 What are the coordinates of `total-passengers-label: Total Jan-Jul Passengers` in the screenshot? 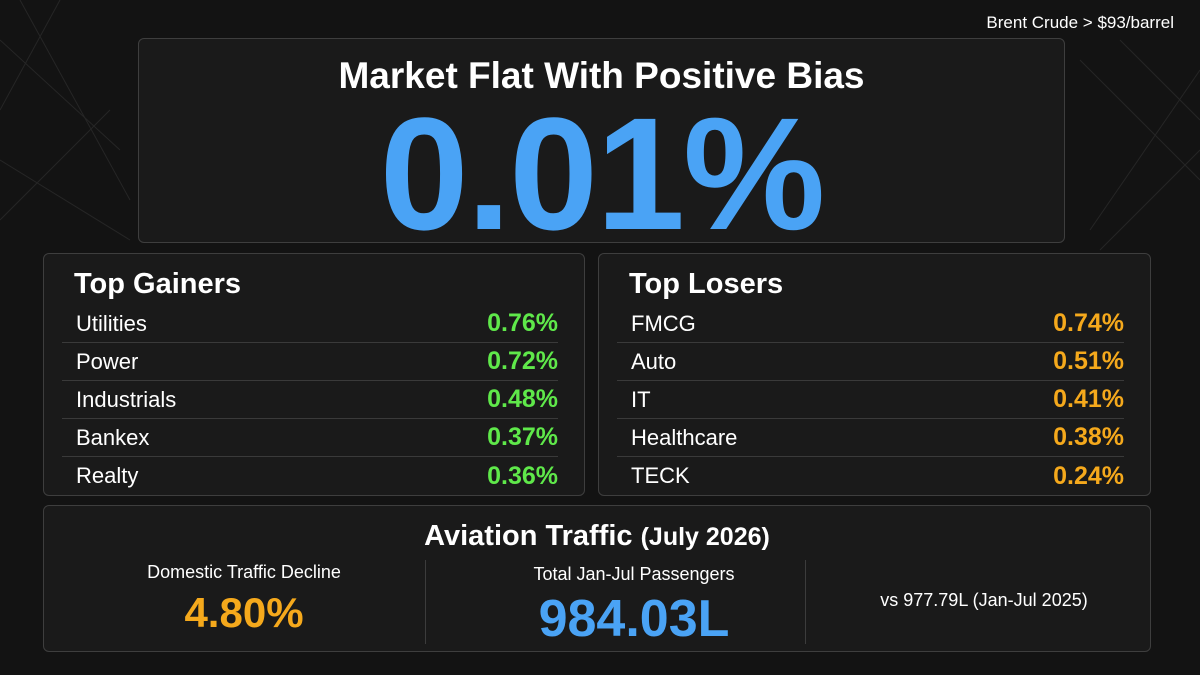 It's located at (634, 574).